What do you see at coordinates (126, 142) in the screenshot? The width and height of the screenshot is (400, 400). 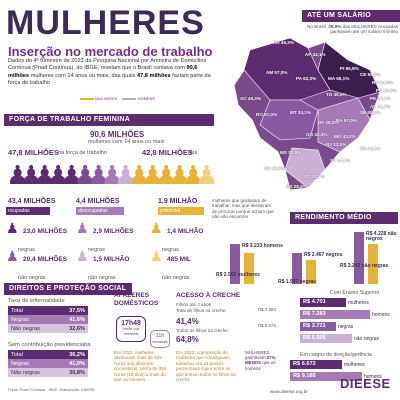 I see `labor-total-label: mulheres com 14 anos ou mais` at bounding box center [126, 142].